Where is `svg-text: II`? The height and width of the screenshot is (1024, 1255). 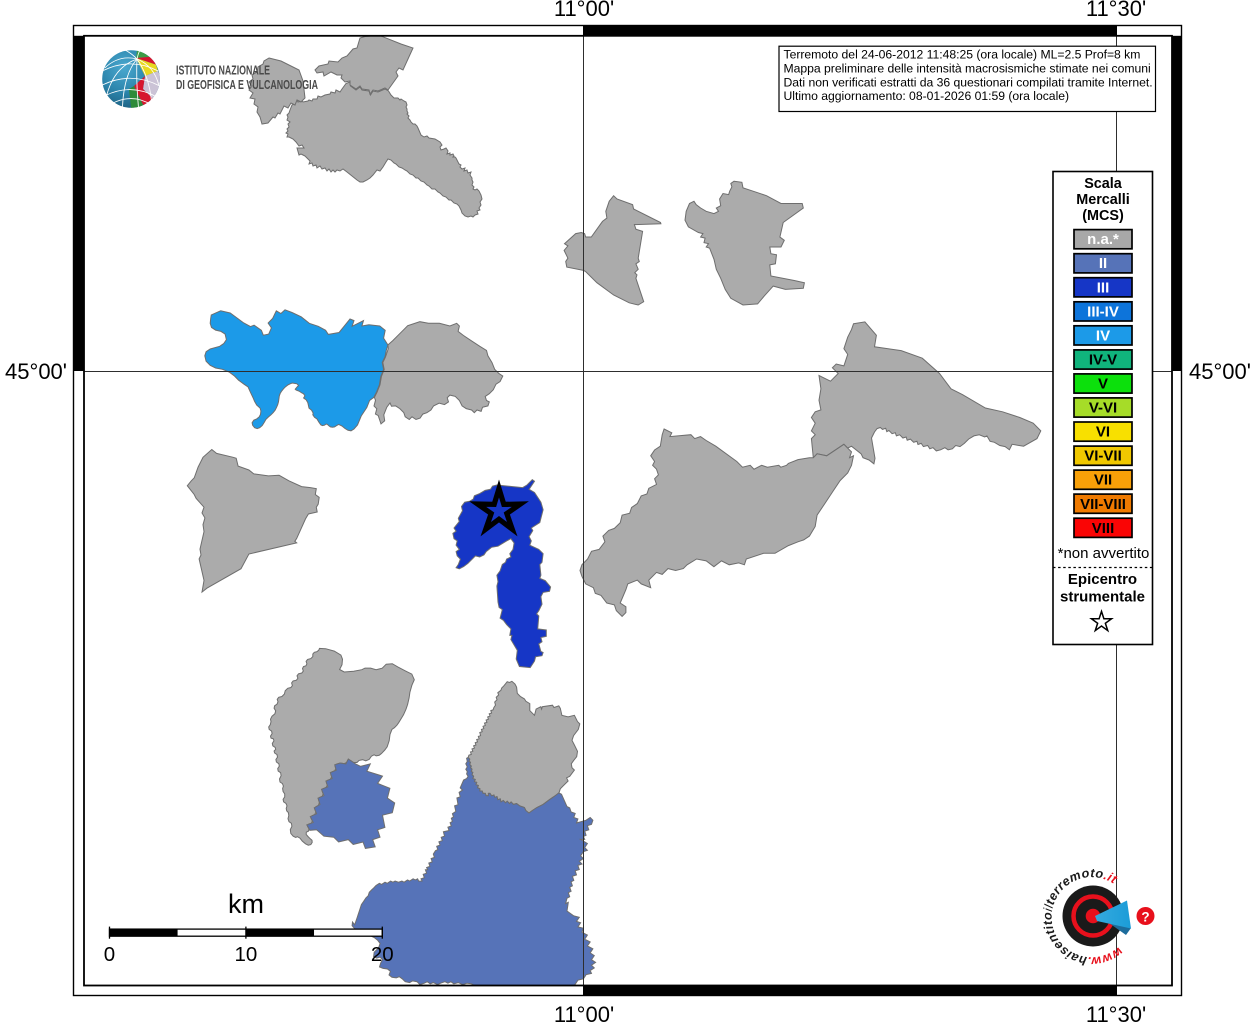 svg-text: II is located at coordinates (1103, 263).